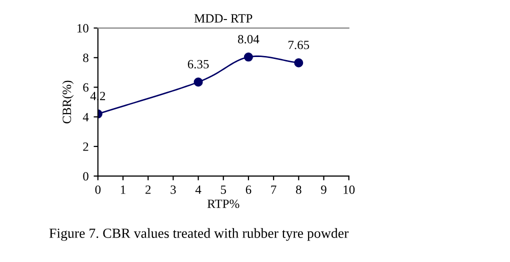  Describe the element at coordinates (299, 45) in the screenshot. I see `data-label: 7.65` at that location.